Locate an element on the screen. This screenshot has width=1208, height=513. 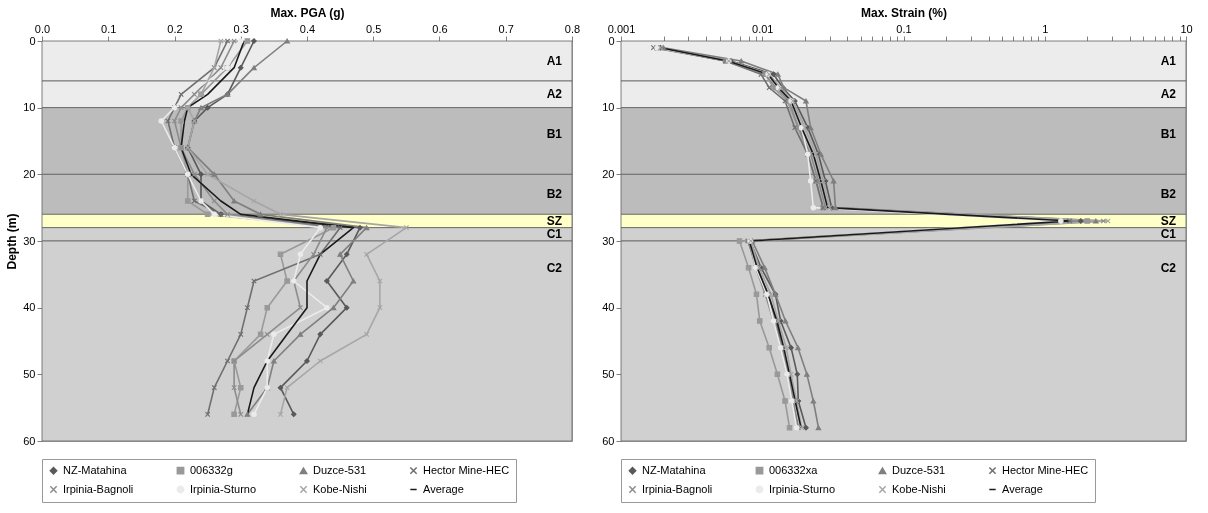
x-tick-label: 0.6 is located at coordinates (440, 28).